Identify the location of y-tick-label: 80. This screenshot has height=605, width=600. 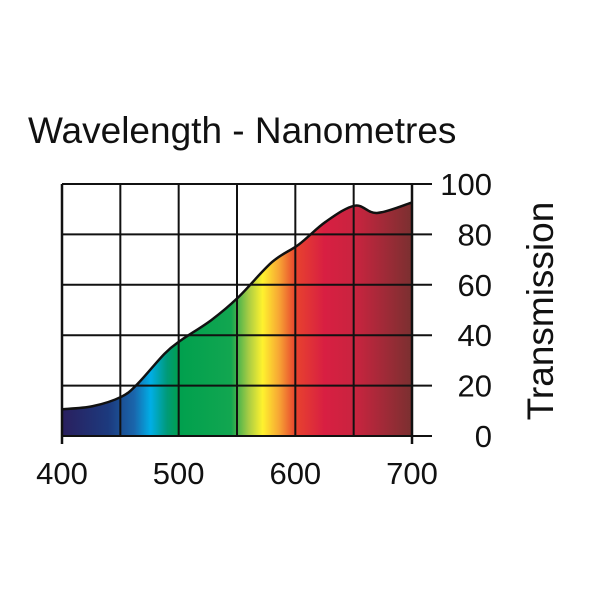
(475, 234).